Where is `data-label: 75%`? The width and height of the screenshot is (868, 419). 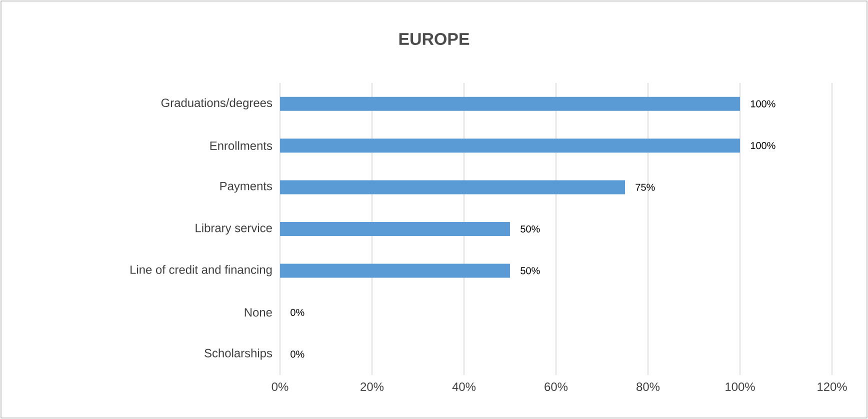 data-label: 75% is located at coordinates (645, 187).